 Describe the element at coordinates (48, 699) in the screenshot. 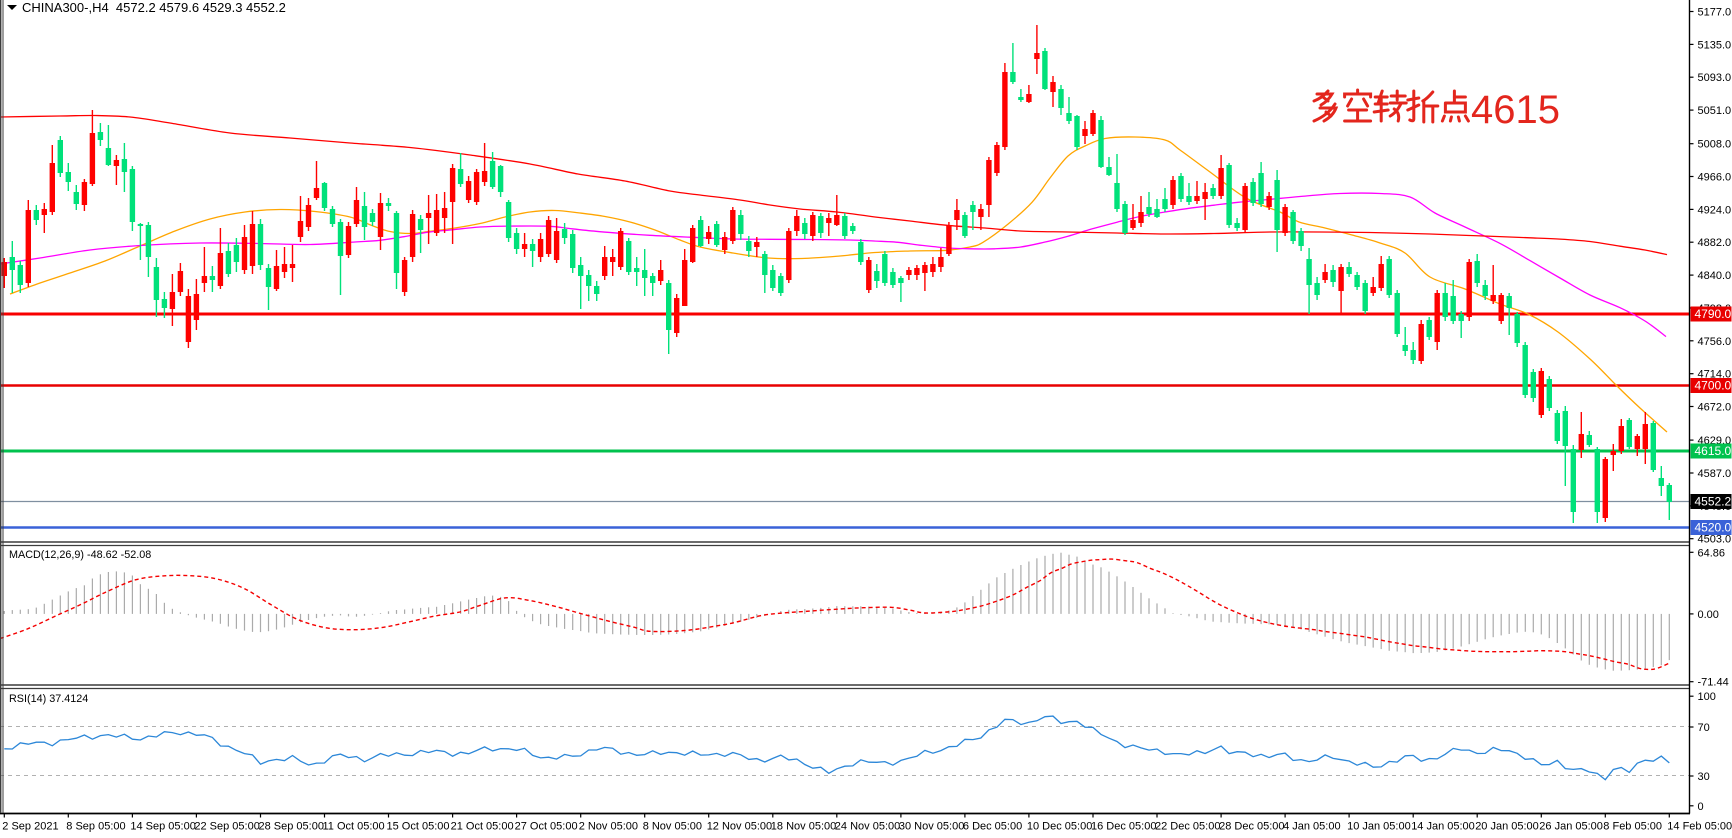

I see `svg-text: RSI(14) 37.4124` at that location.